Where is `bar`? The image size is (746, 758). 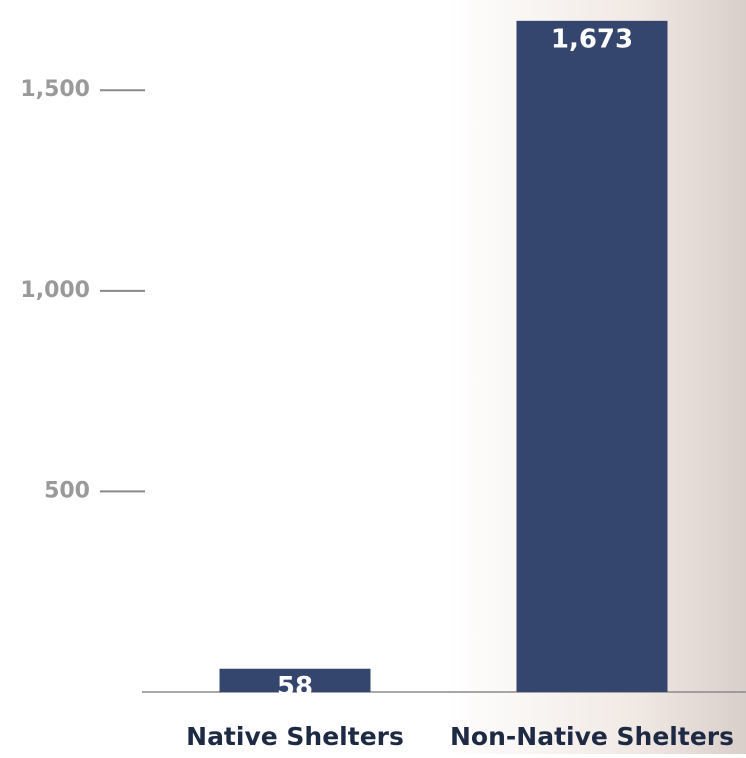 bar is located at coordinates (295, 680).